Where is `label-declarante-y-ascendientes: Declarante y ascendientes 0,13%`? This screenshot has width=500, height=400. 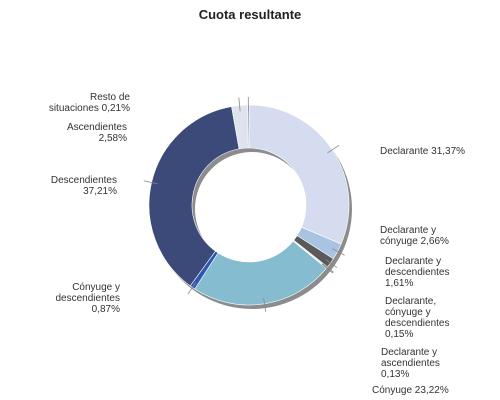
label-declarante-y-ascendientes: Declarante y ascendientes 0,13% is located at coordinates (410, 363).